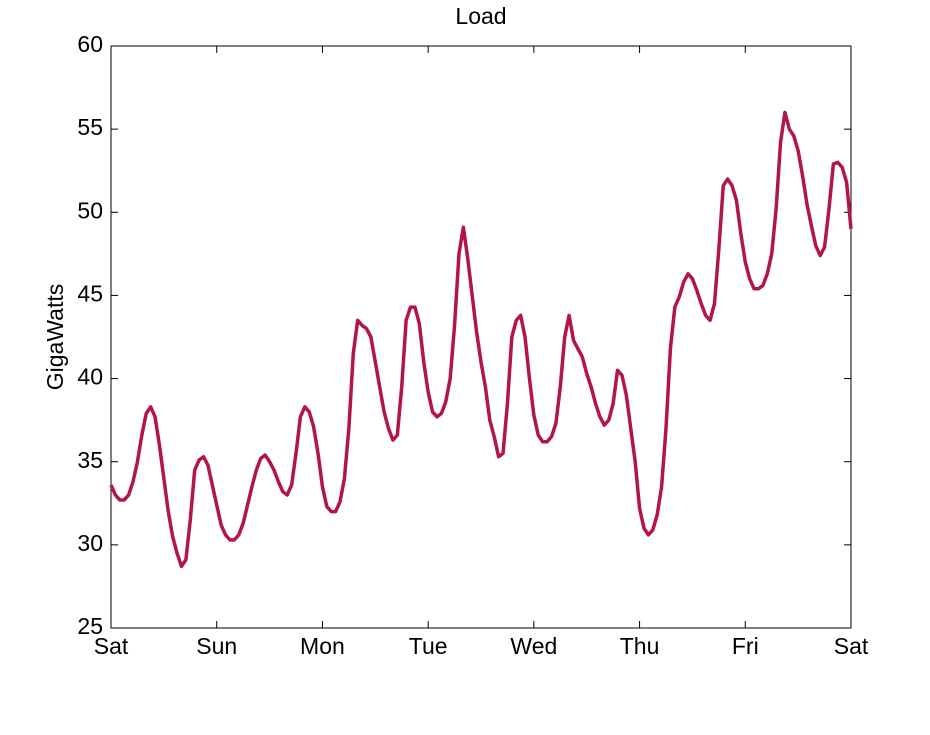  Describe the element at coordinates (90, 44) in the screenshot. I see `y-tick-label: 60` at that location.